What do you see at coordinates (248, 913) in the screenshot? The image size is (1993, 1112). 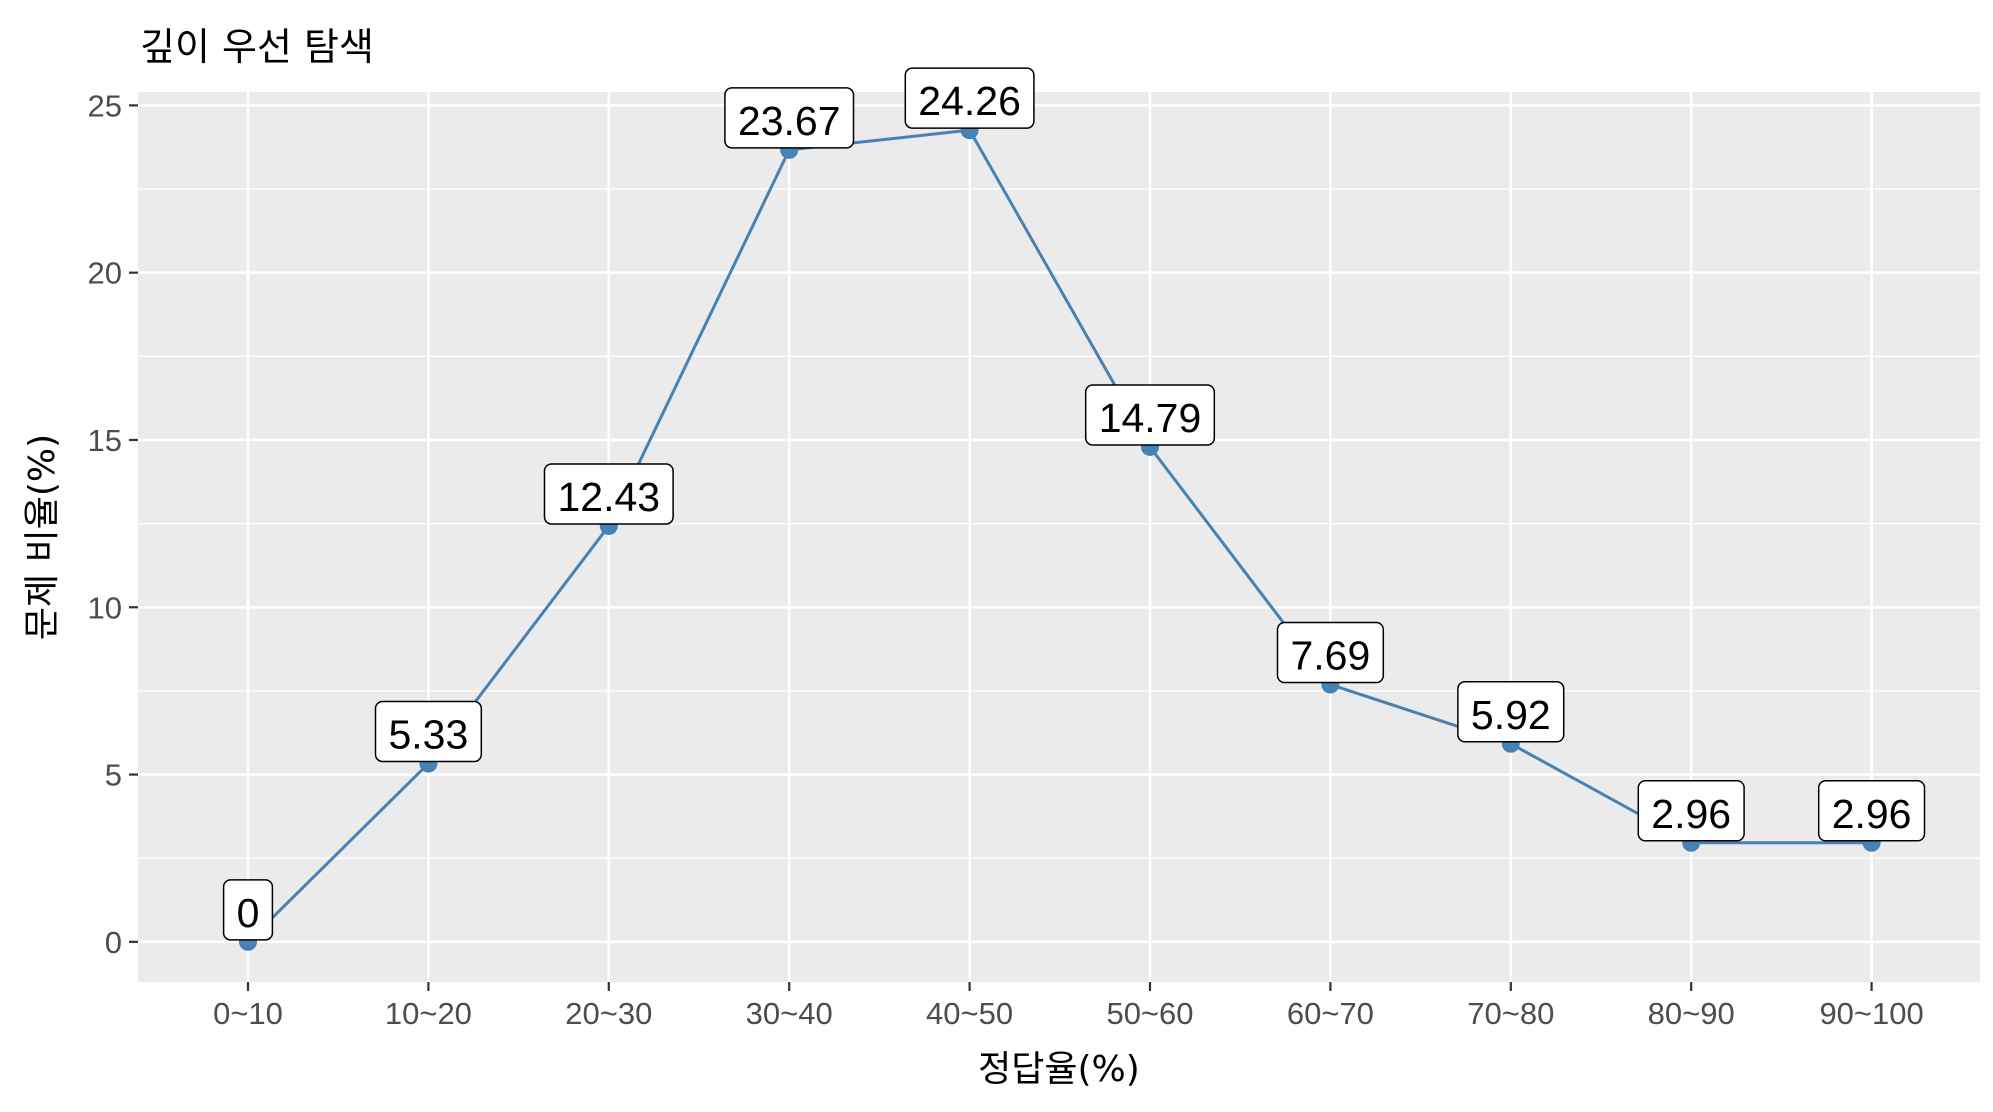 I see `data-label-text: 0` at bounding box center [248, 913].